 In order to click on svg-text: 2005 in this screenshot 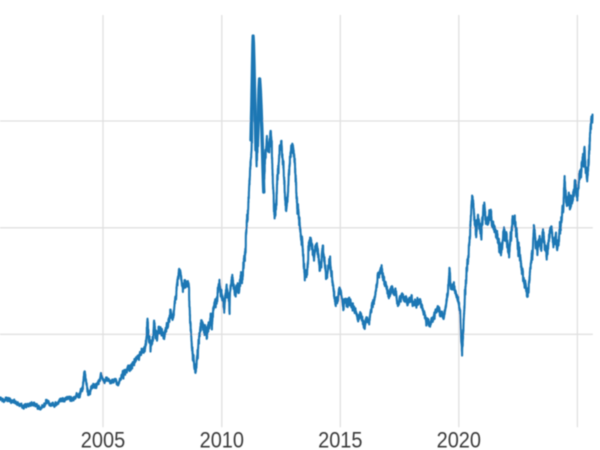, I will do `click(103, 439)`.